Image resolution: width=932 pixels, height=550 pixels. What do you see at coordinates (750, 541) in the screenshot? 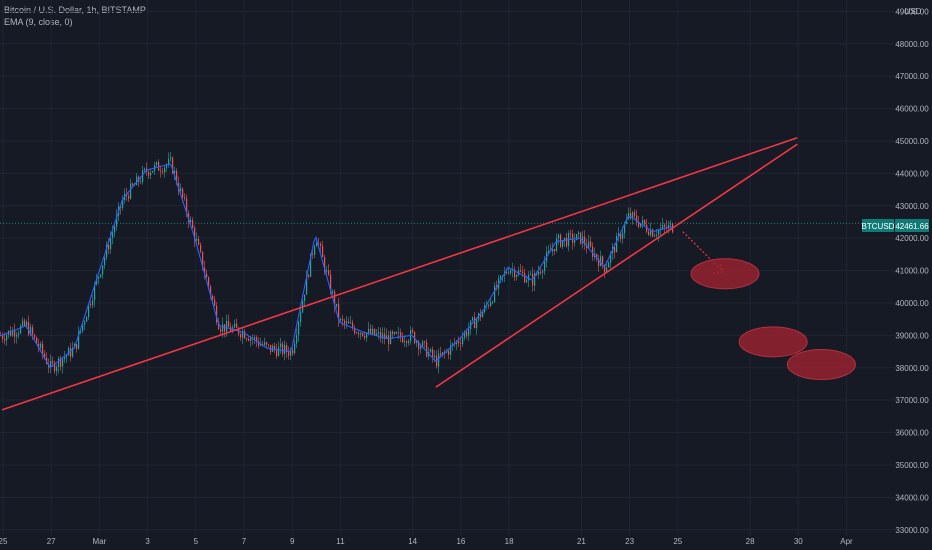
I see `time-tick-label: 28` at bounding box center [750, 541].